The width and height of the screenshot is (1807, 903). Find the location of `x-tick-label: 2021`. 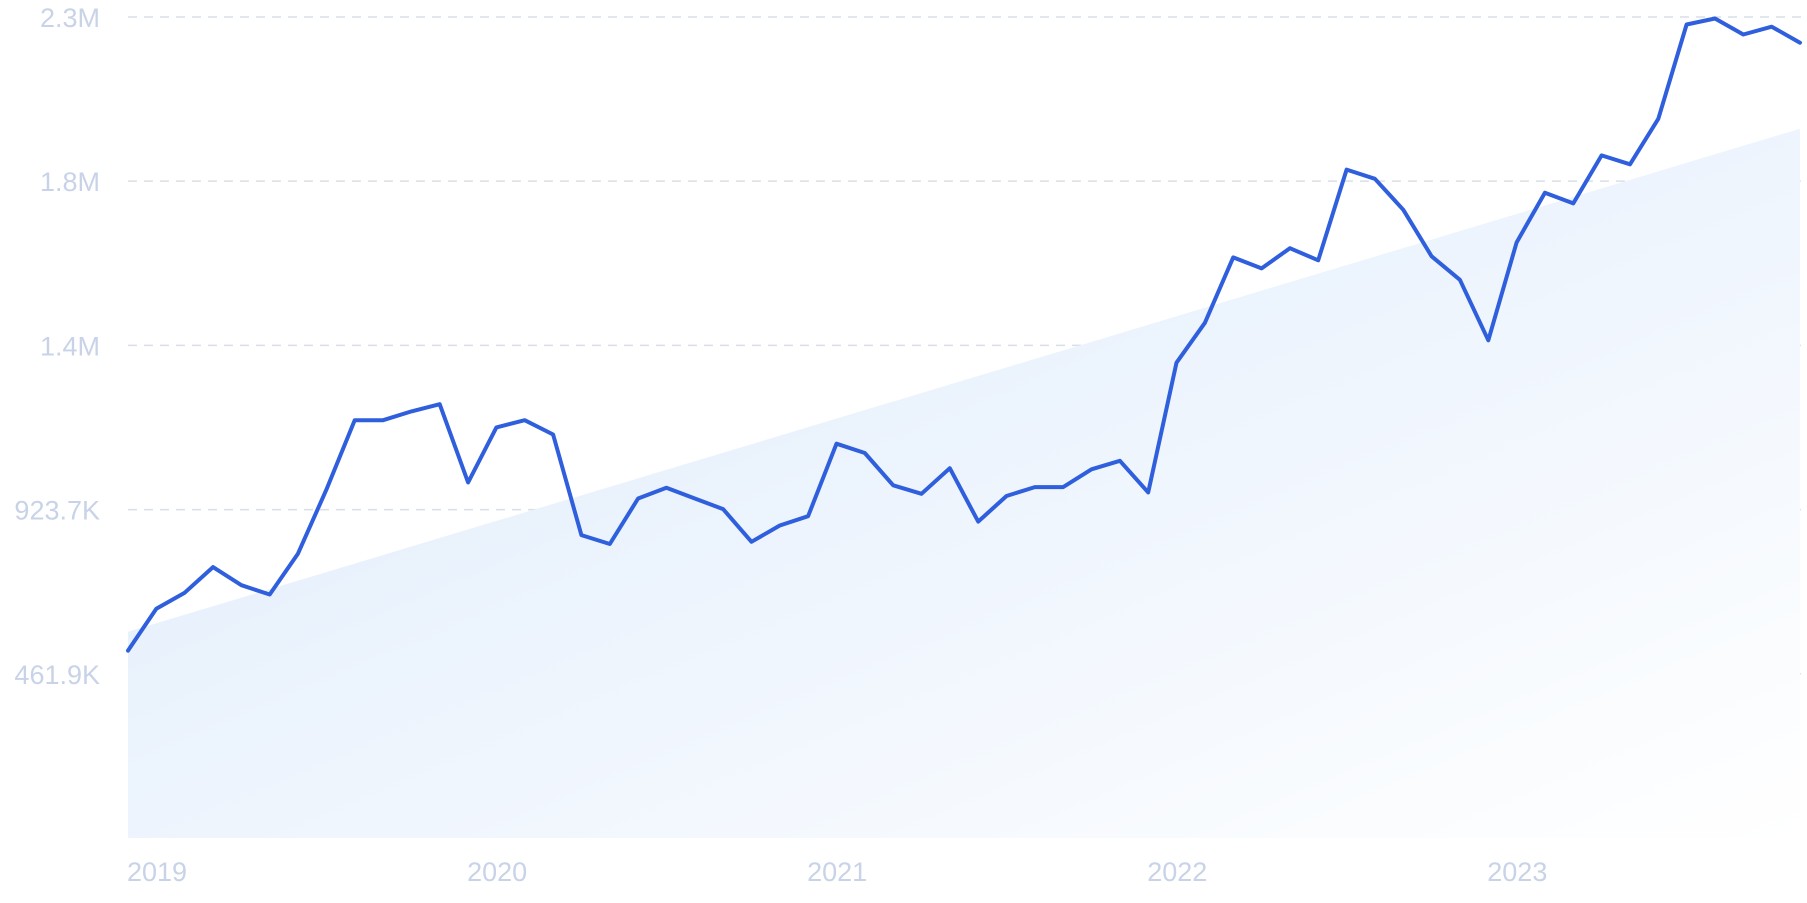

x-tick-label: 2021 is located at coordinates (837, 872).